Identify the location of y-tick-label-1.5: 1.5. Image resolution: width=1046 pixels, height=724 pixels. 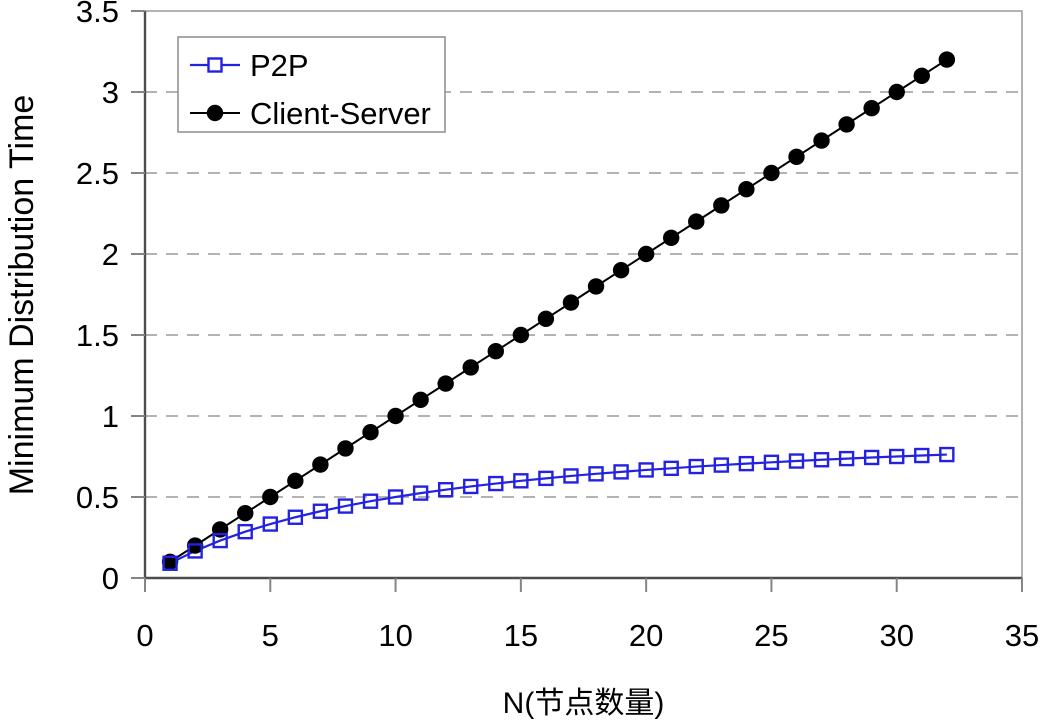
(97, 335).